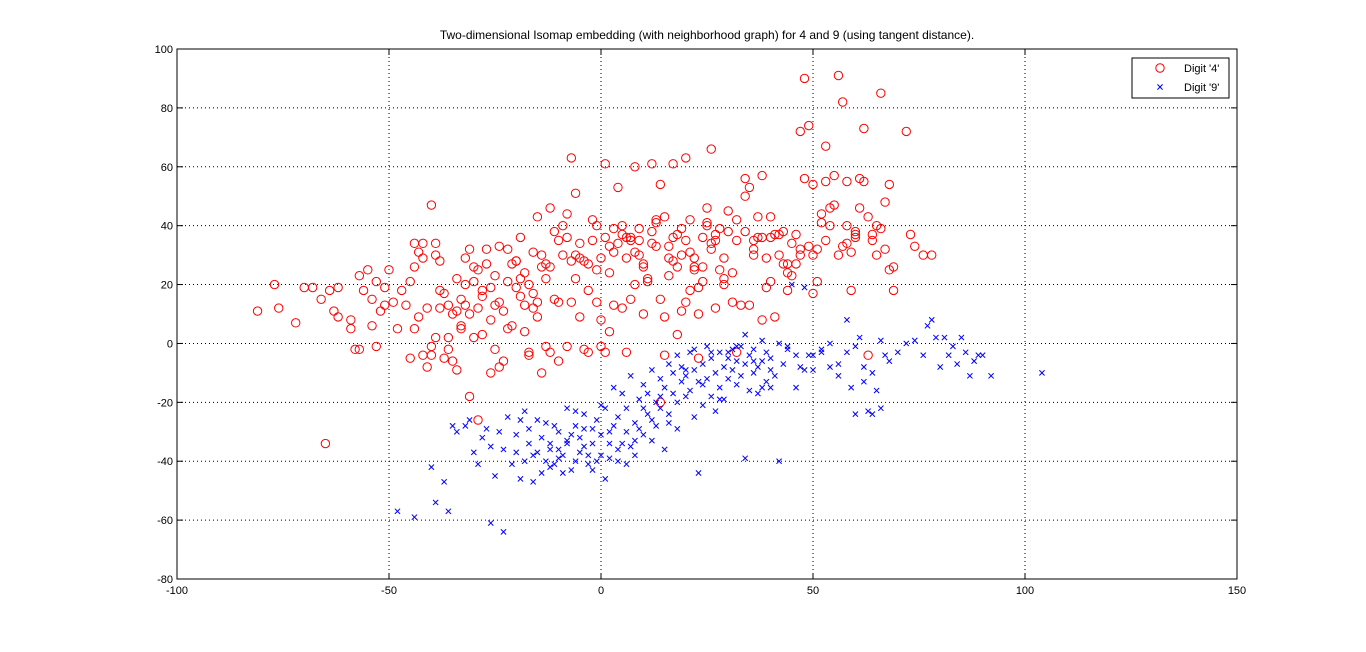 This screenshot has height=652, width=1366. Describe the element at coordinates (1025, 591) in the screenshot. I see `x-tick-label: 100` at that location.